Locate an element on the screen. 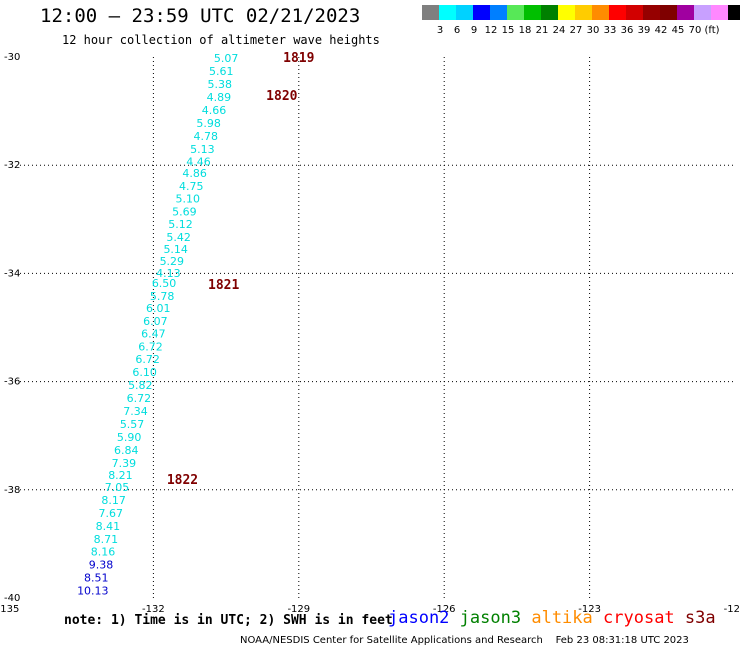 The width and height of the screenshot is (740, 650). wave-height-value: 8.41 is located at coordinates (108, 526).